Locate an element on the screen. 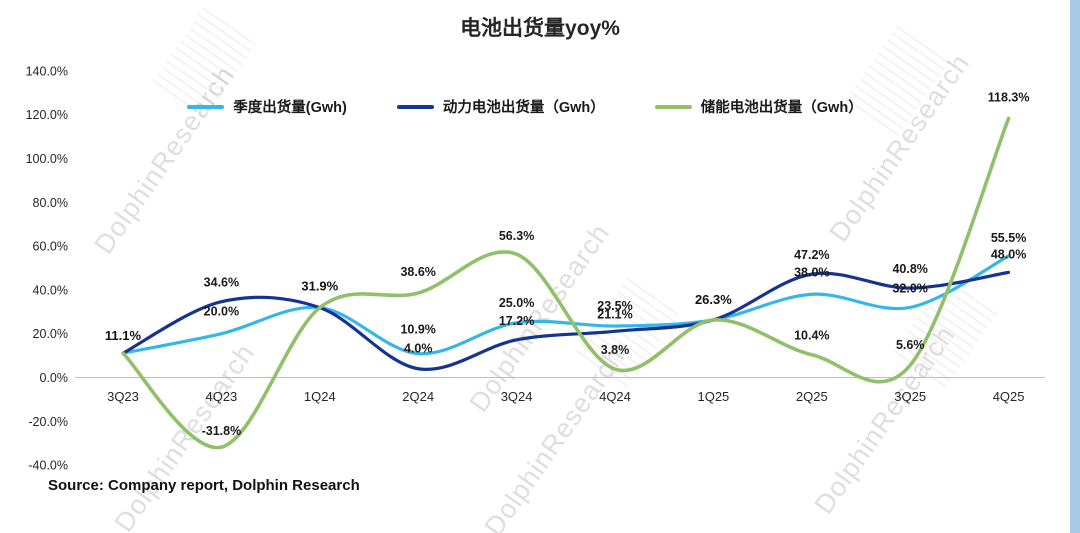  data-label-series-2: 118.3% is located at coordinates (1009, 97).